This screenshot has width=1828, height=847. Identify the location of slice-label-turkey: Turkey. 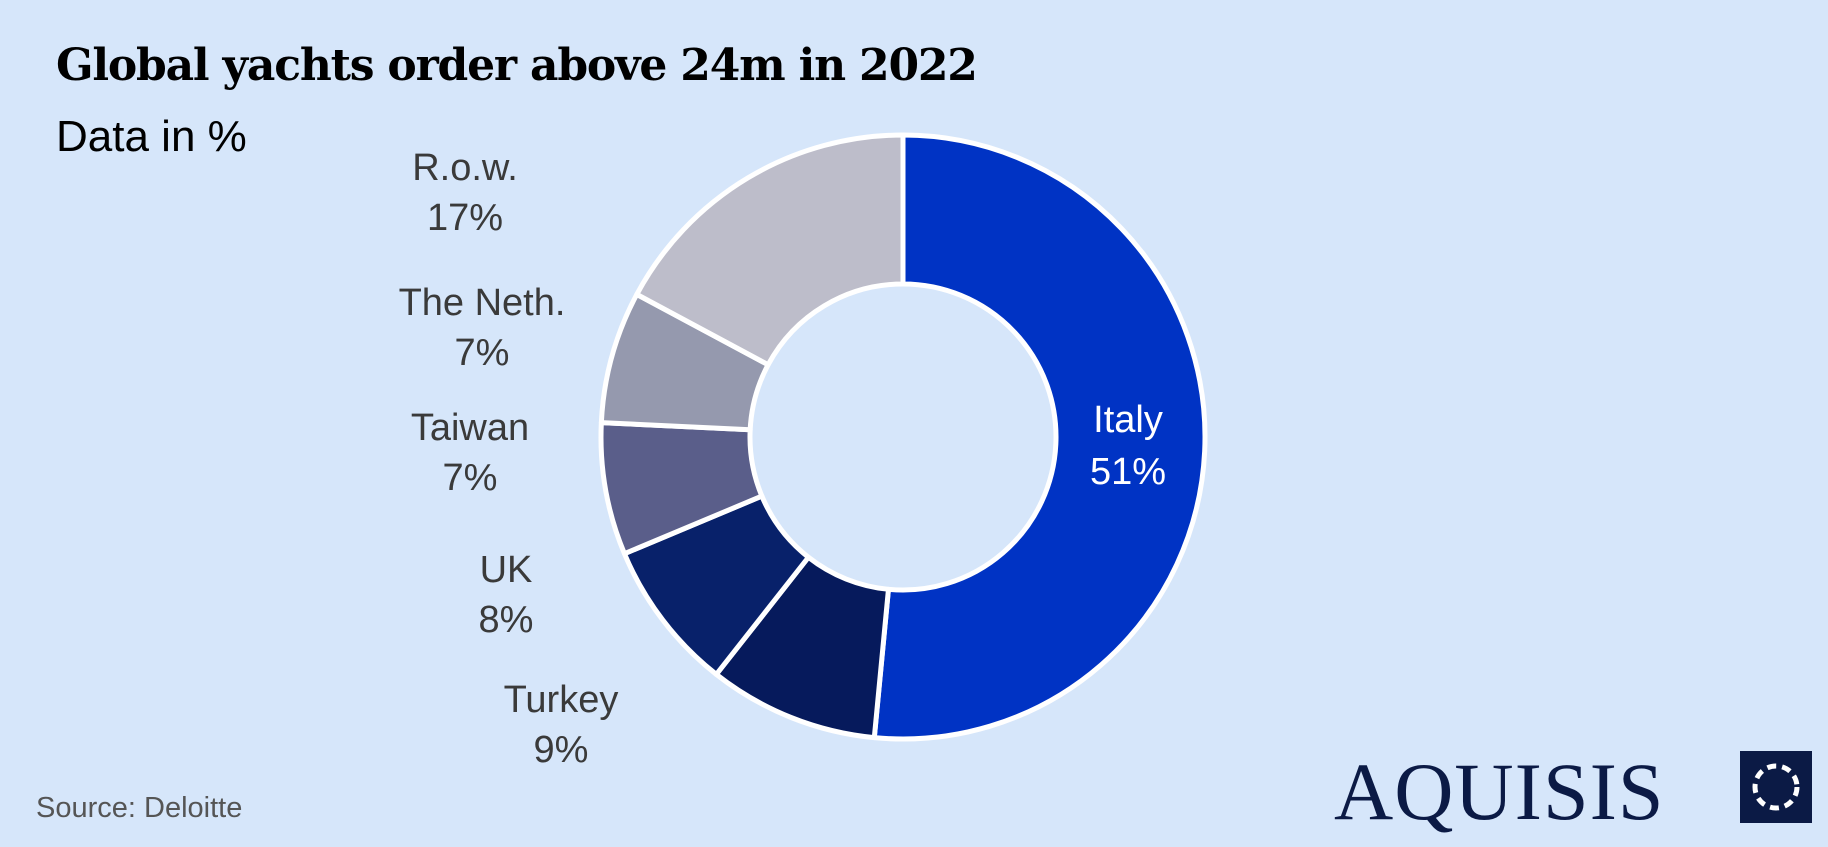
(561, 700).